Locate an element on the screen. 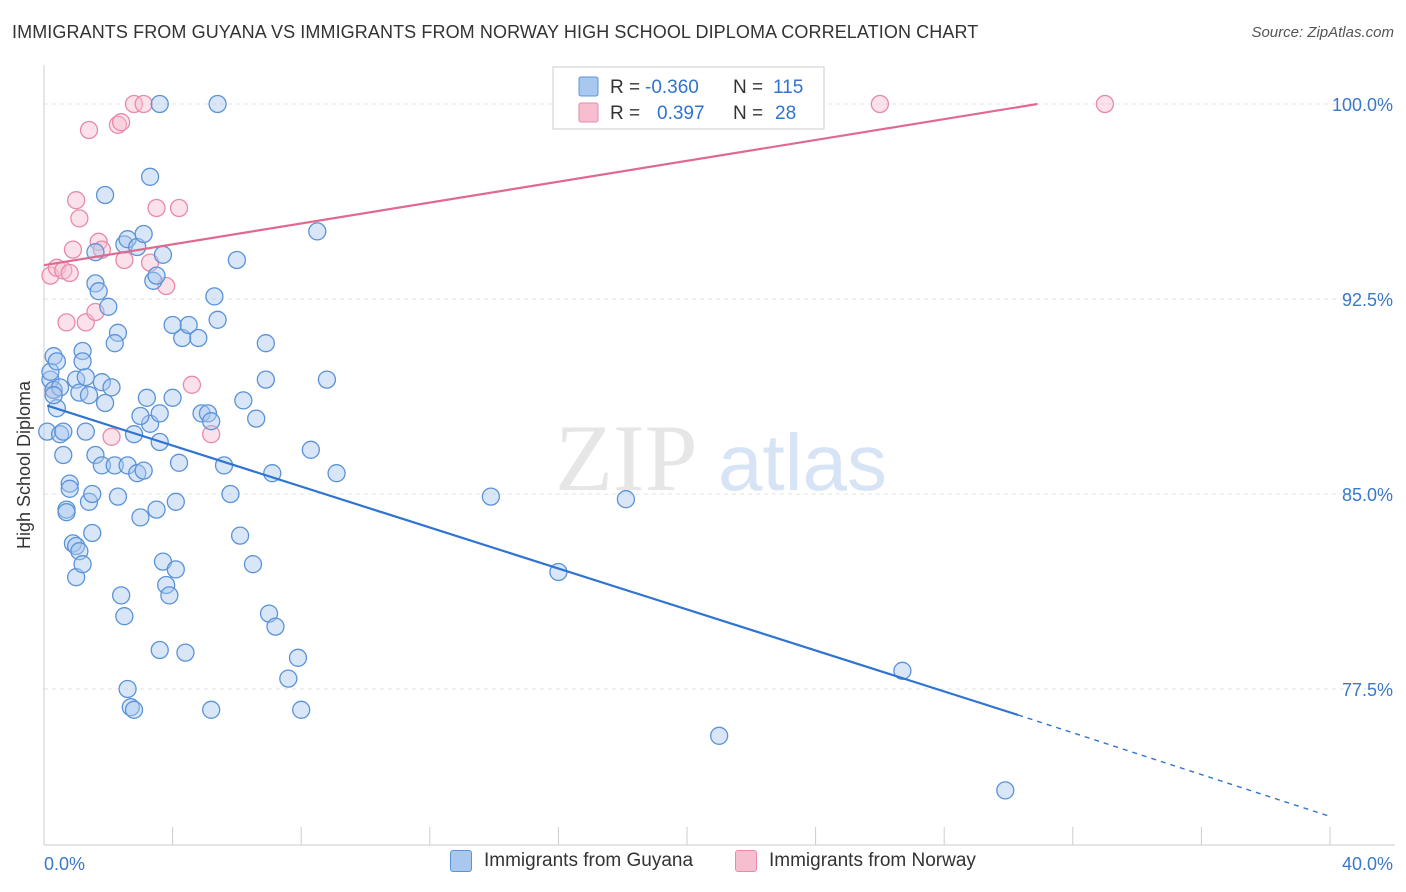  guyana-n-label: N = is located at coordinates (748, 87).